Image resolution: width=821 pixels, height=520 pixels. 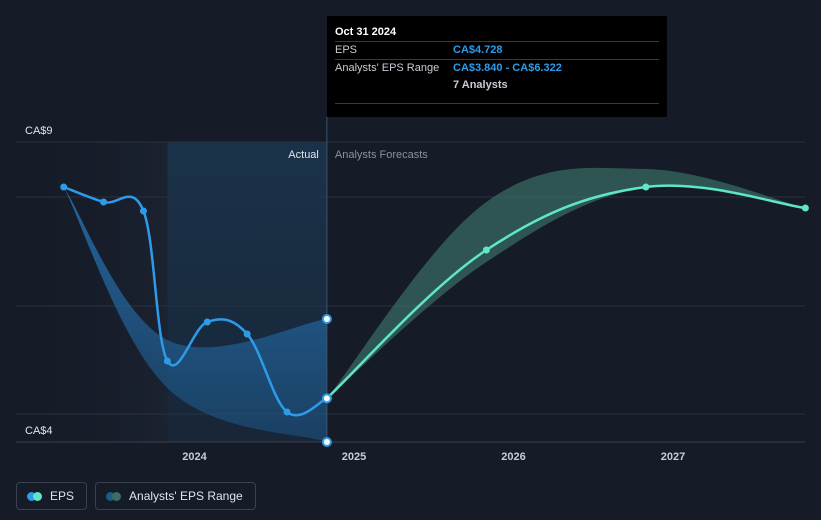 What do you see at coordinates (62, 496) in the screenshot?
I see `legend-eps-label: EPS` at bounding box center [62, 496].